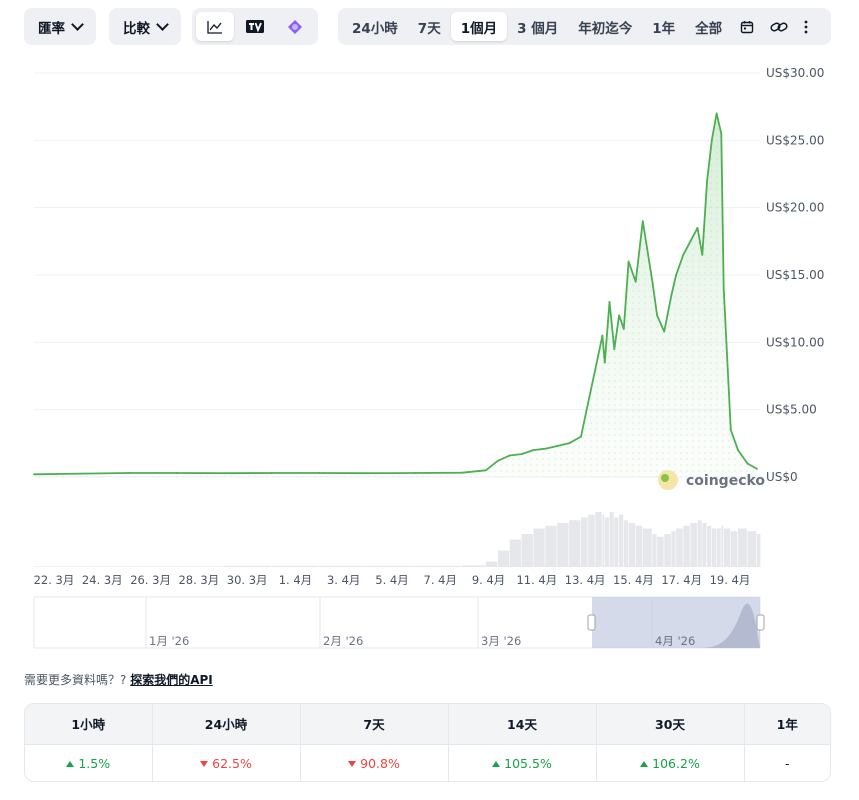 The width and height of the screenshot is (859, 800). I want to click on range-3m: 3 個月, so click(538, 28).